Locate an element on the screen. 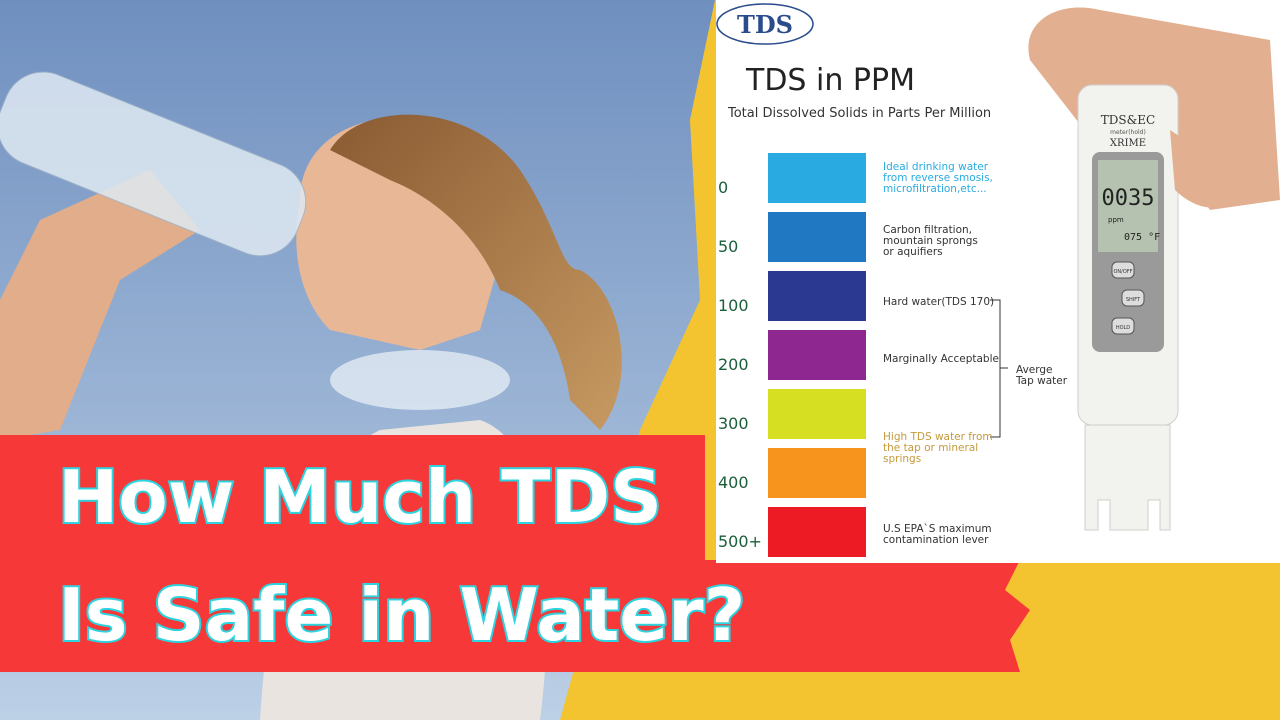 The image size is (1280, 720). logo: TDS is located at coordinates (765, 24).